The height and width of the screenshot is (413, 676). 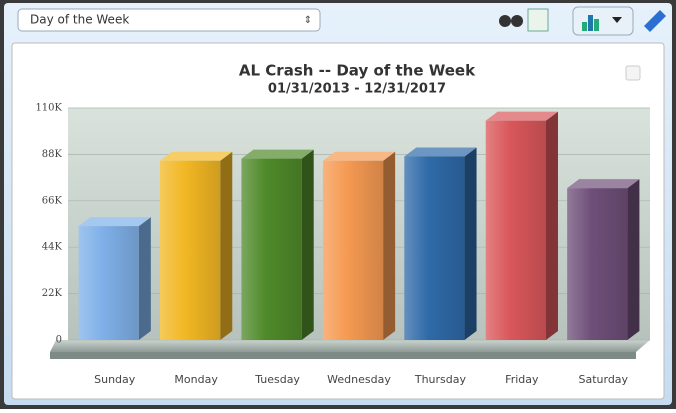 I want to click on y-tick-label: 22K, so click(x=52, y=293).